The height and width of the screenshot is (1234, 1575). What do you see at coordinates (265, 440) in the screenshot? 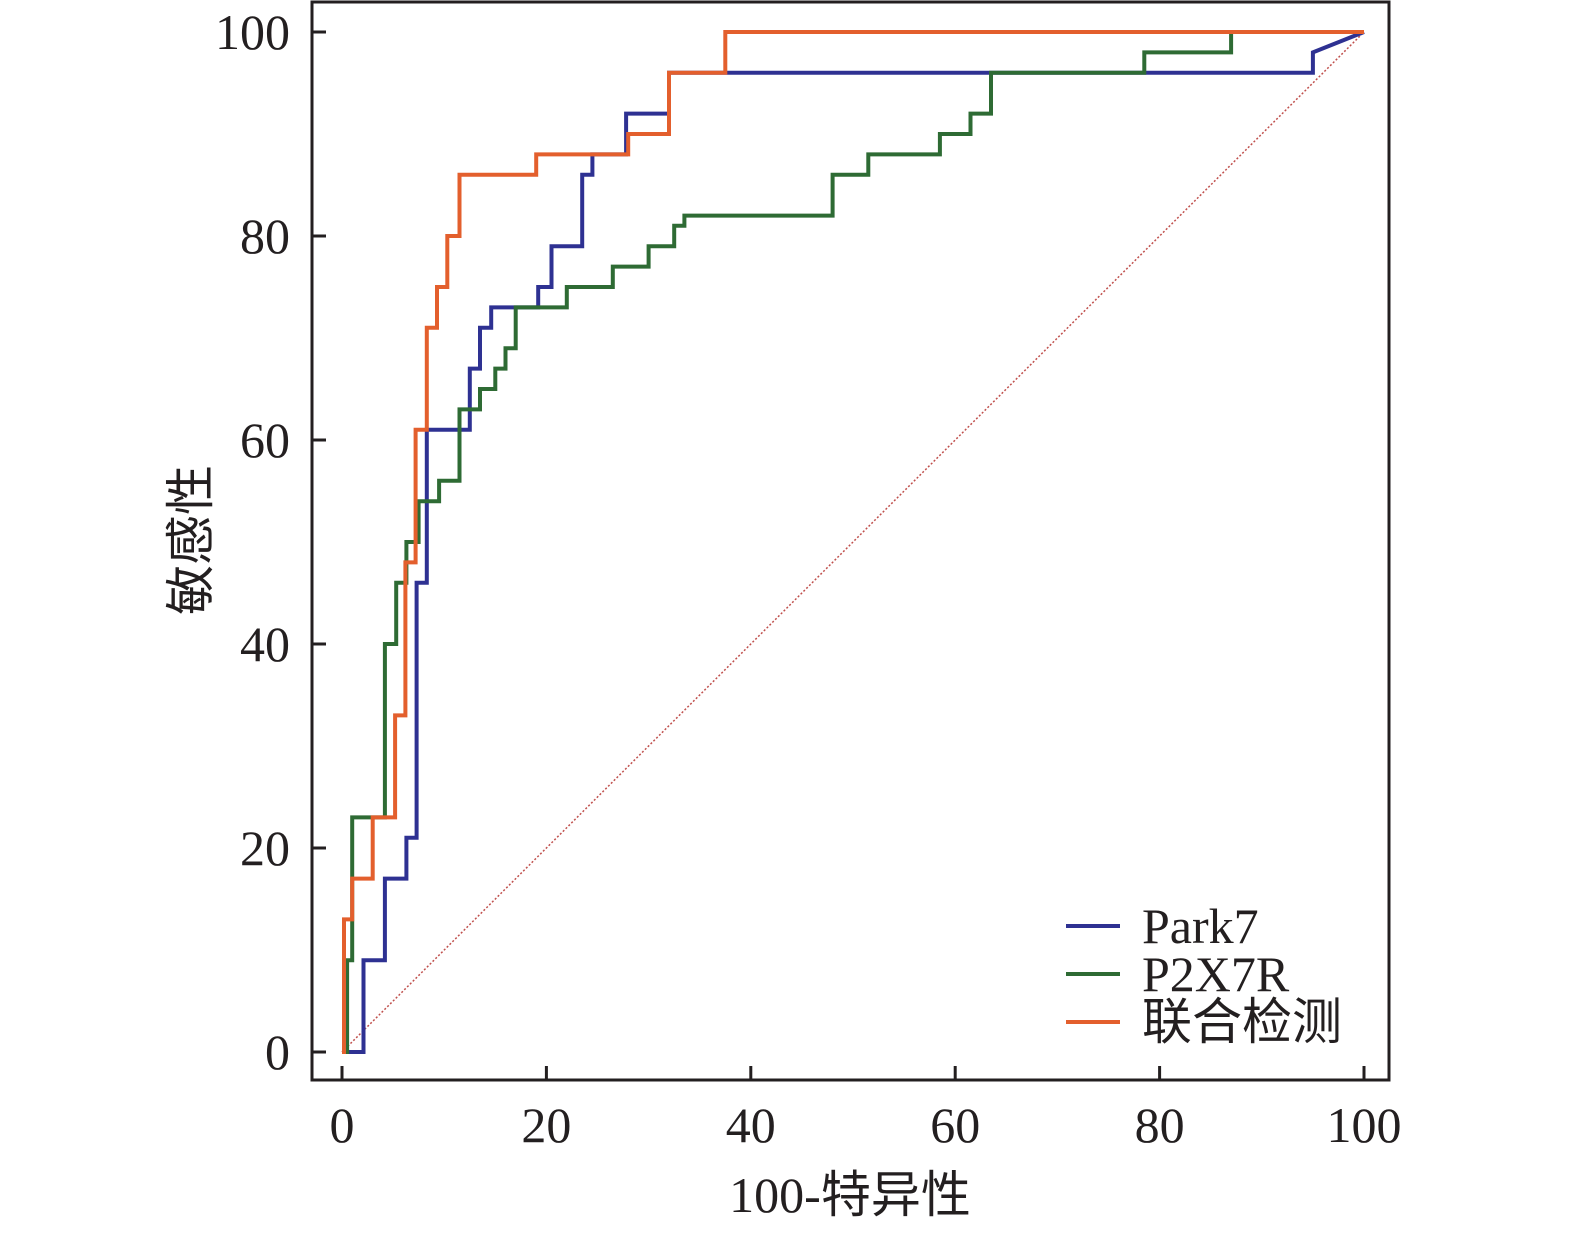
I see `y-tick-label: 60` at bounding box center [265, 440].